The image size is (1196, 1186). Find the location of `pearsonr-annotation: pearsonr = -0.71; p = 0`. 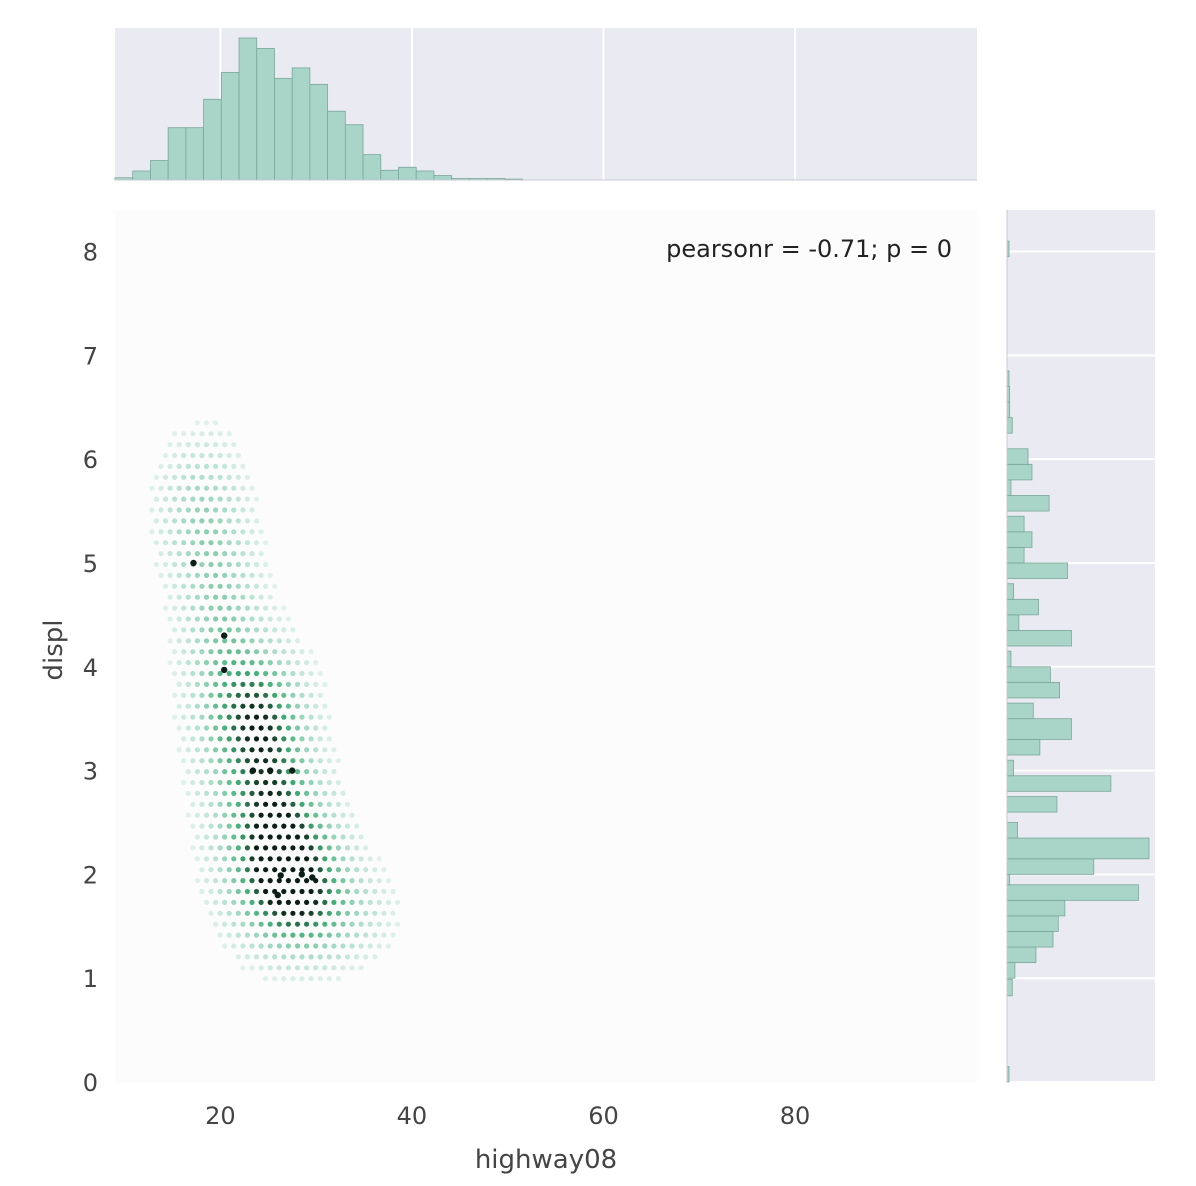

pearsonr-annotation: pearsonr = -0.71; p = 0 is located at coordinates (809, 249).